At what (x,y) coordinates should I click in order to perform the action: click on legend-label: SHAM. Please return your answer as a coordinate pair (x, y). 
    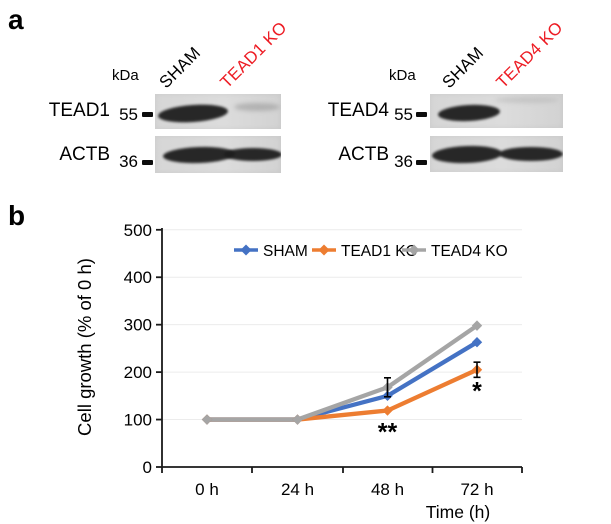
    Looking at the image, I should click on (285, 251).